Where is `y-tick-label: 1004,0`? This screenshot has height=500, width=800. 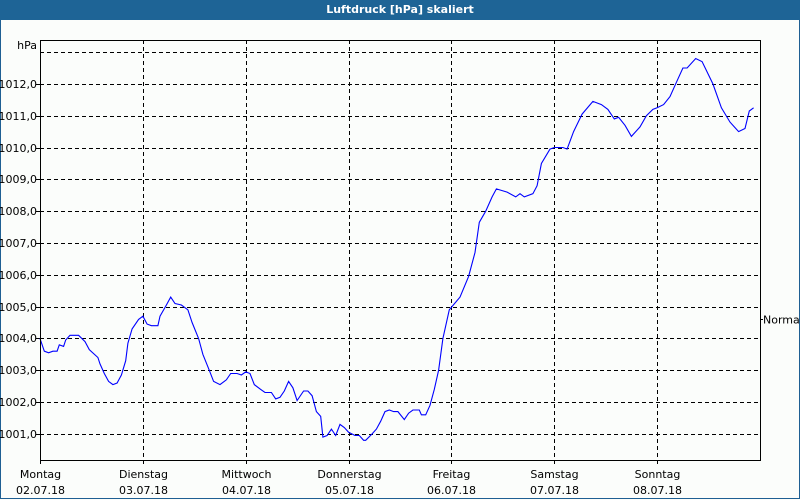
y-tick-label: 1004,0 is located at coordinates (18, 338).